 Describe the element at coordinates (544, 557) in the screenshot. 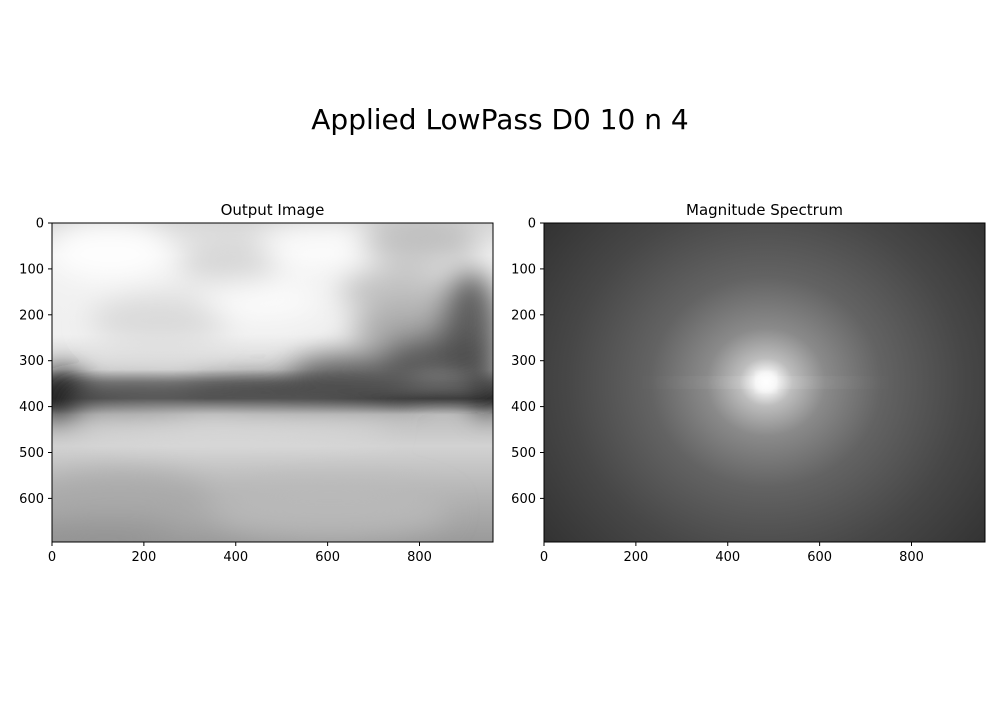

I see `spectrum-x-tick-label: 0` at that location.